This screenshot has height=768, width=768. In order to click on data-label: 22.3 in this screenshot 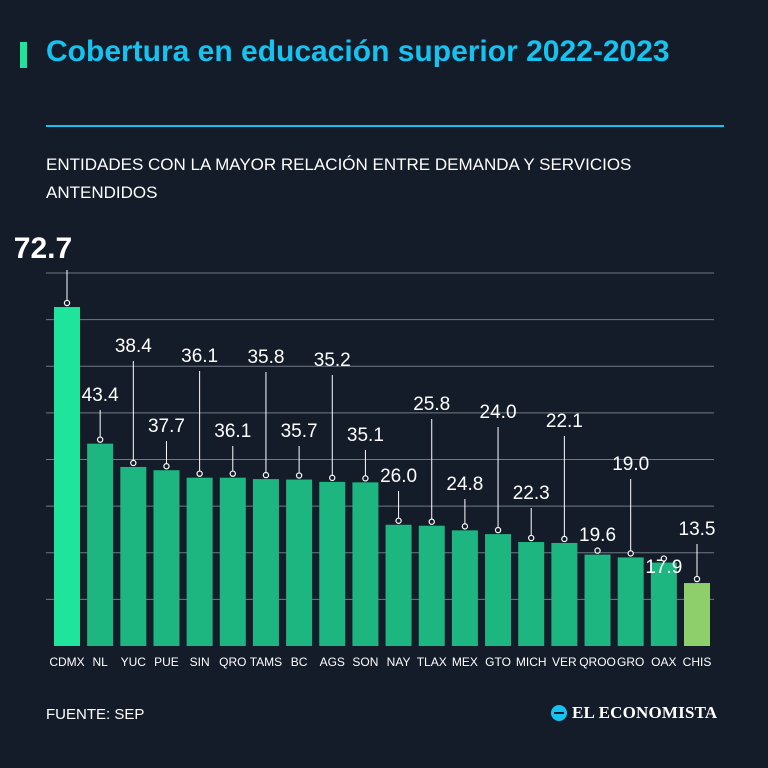, I will do `click(531, 493)`.